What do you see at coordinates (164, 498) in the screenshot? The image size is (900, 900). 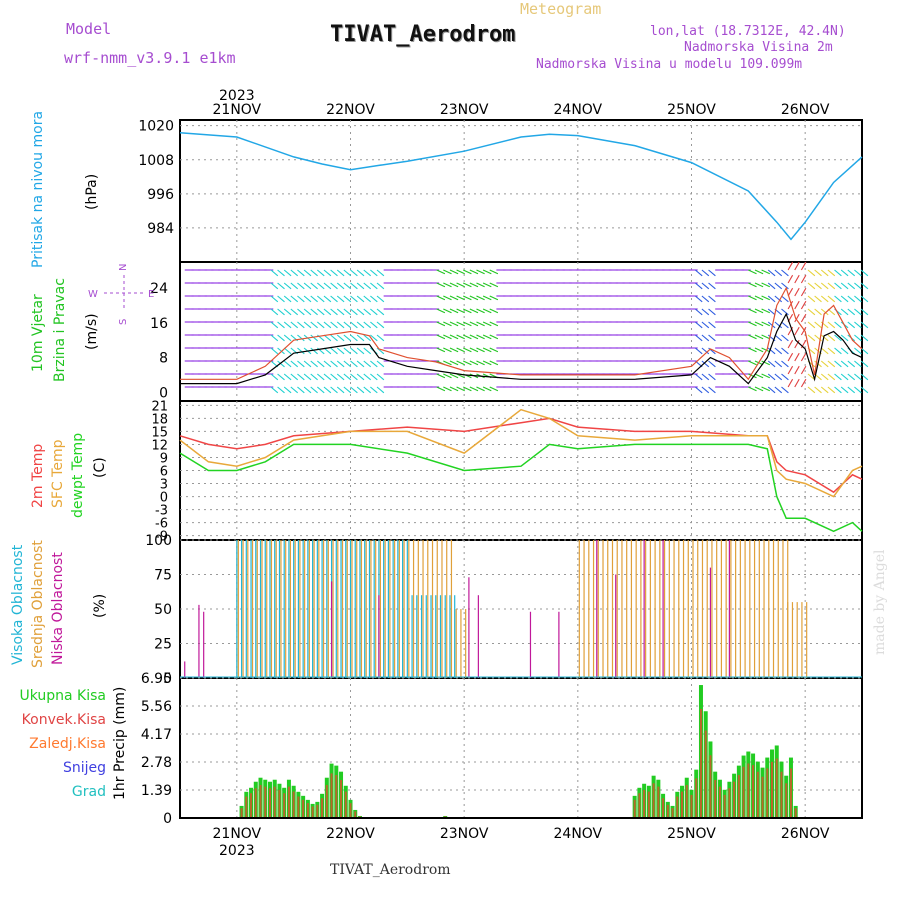 I see `temp-tick-label: 0` at bounding box center [164, 498].